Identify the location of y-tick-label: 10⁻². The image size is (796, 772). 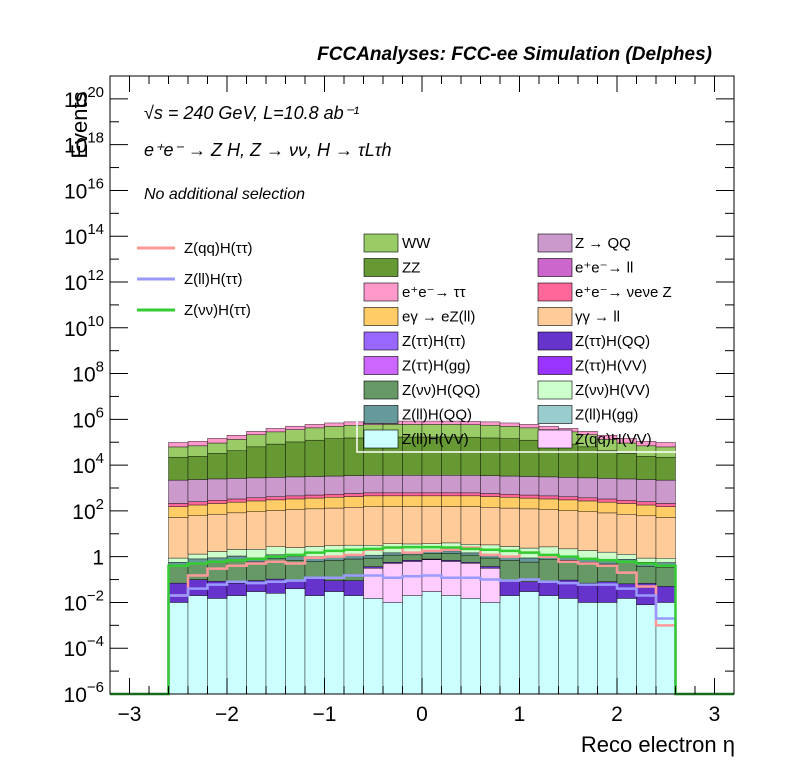
(84, 601).